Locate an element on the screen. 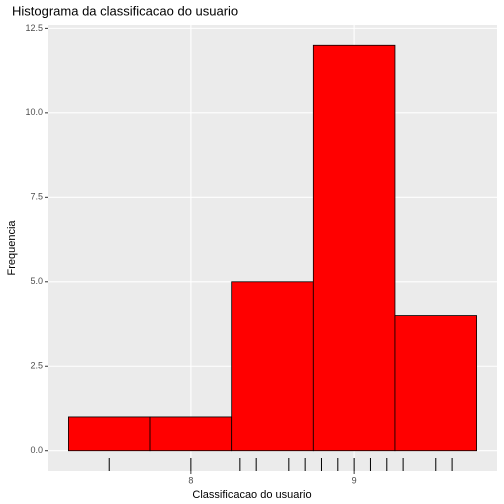 The width and height of the screenshot is (504, 504). y-tick-label: 7.5 is located at coordinates (36, 197).